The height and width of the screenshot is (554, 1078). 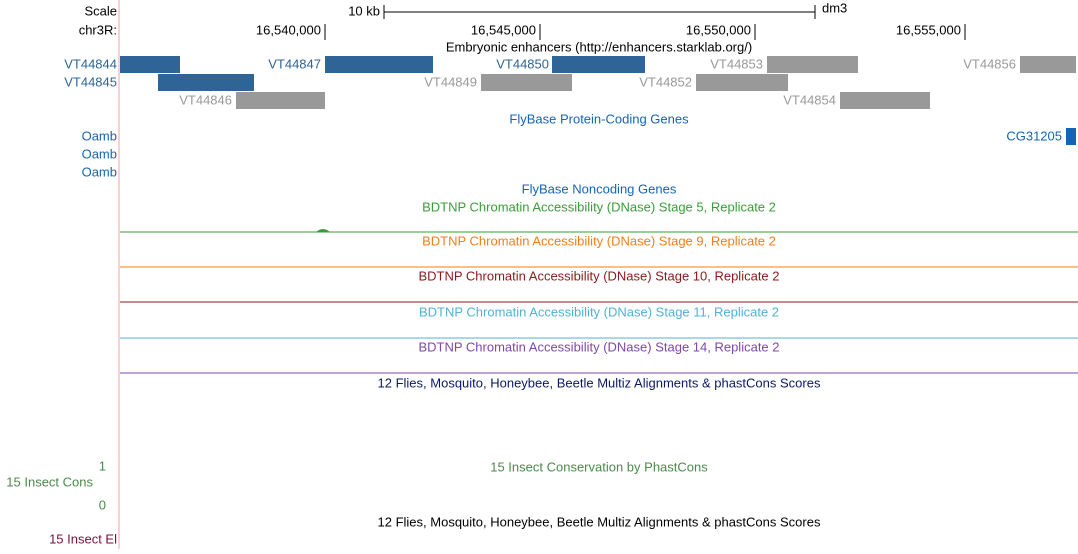 I want to click on gene-label: CG31205, so click(x=1034, y=135).